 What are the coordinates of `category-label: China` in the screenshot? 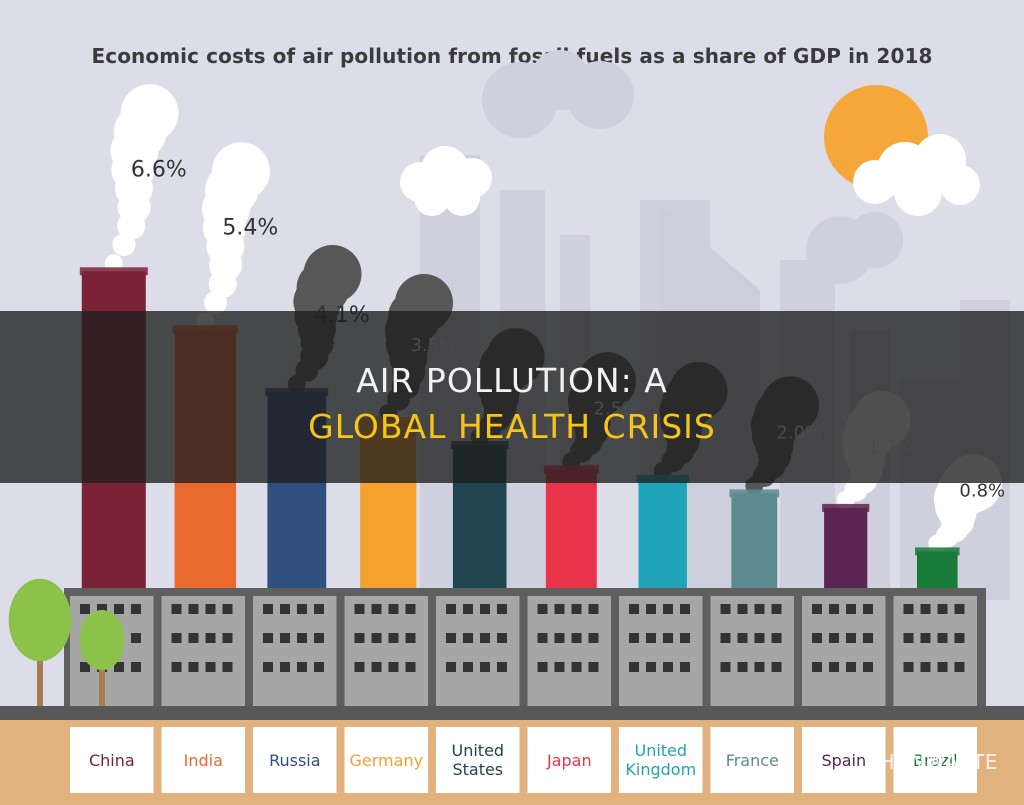 It's located at (112, 760).